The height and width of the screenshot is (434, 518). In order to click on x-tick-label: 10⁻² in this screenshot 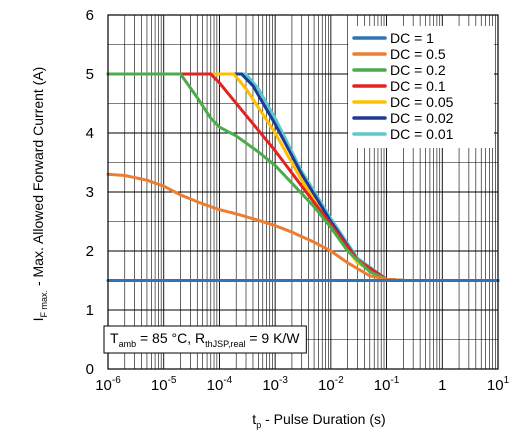, I will do `click(331, 384)`.